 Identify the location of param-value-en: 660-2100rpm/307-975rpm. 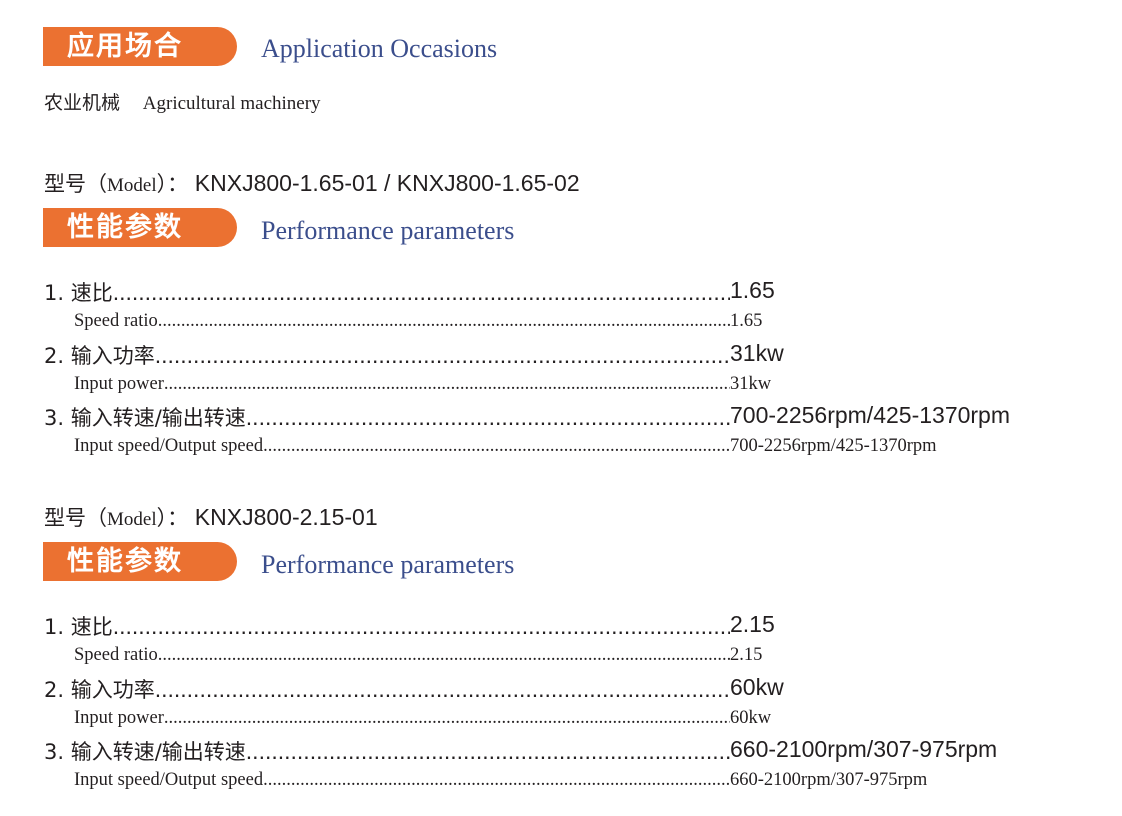
(829, 780).